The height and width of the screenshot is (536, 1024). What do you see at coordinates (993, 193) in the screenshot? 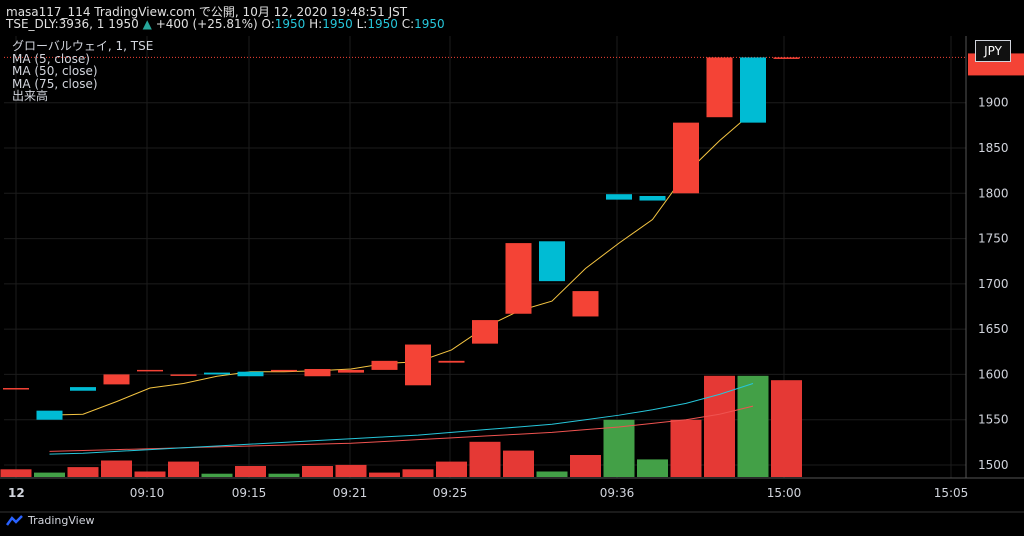
I see `y-tick-label: 1800` at bounding box center [993, 193].